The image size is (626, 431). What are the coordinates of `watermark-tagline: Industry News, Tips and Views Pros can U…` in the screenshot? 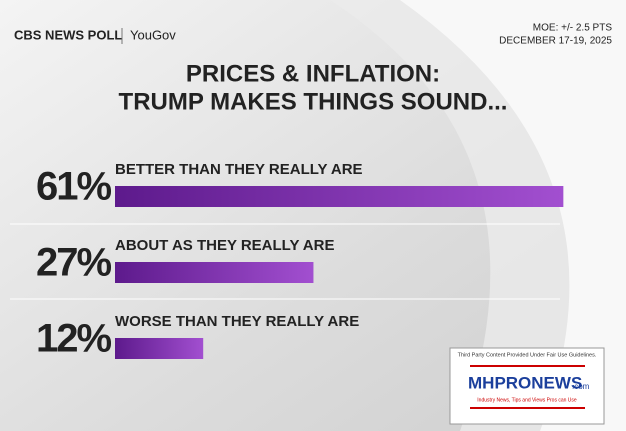 It's located at (527, 400).